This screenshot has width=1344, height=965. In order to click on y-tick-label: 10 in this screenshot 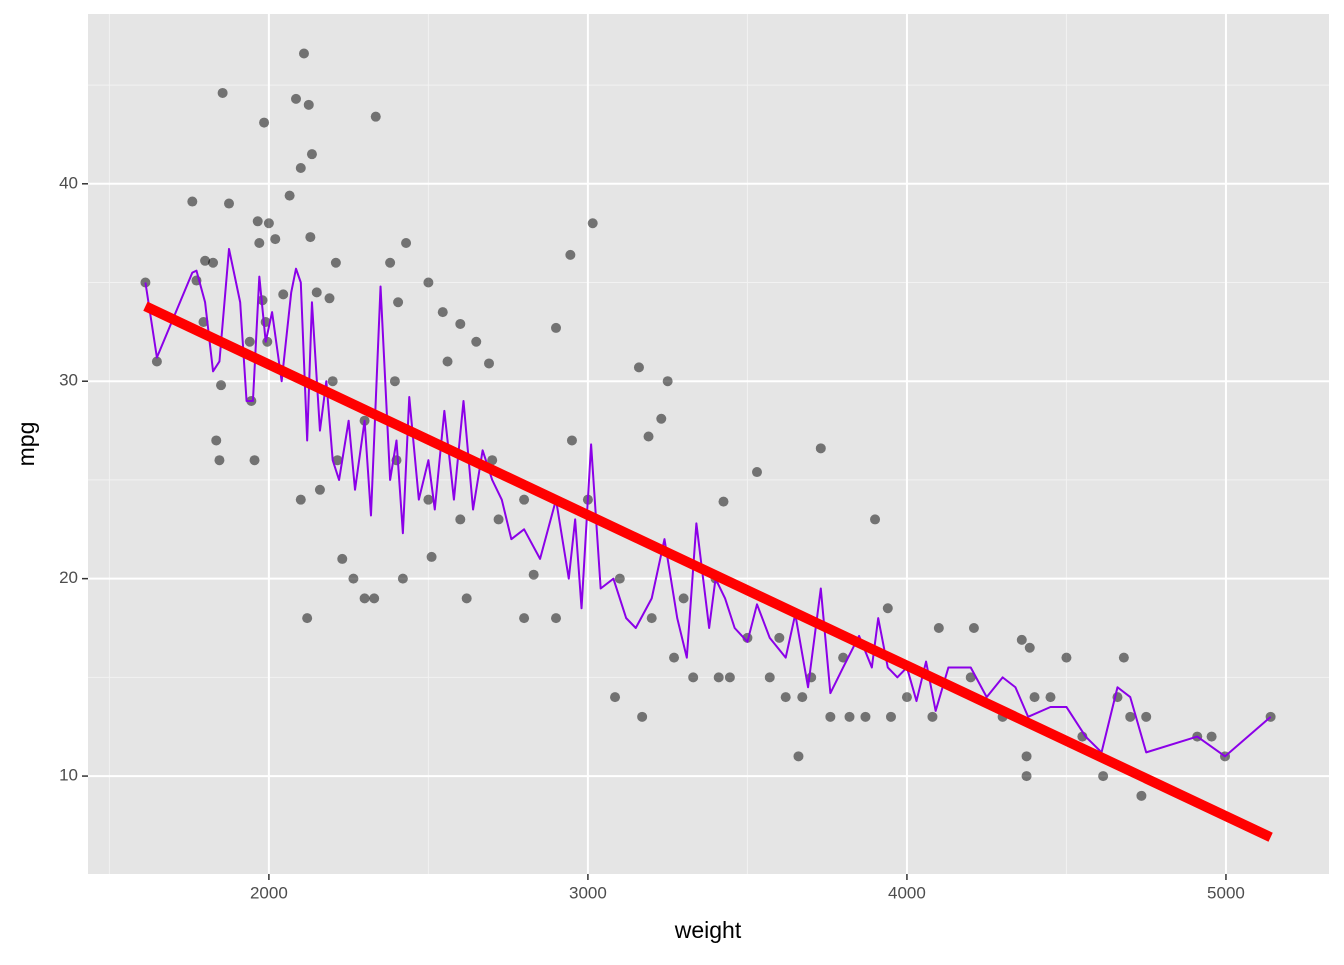, I will do `click(68, 775)`.